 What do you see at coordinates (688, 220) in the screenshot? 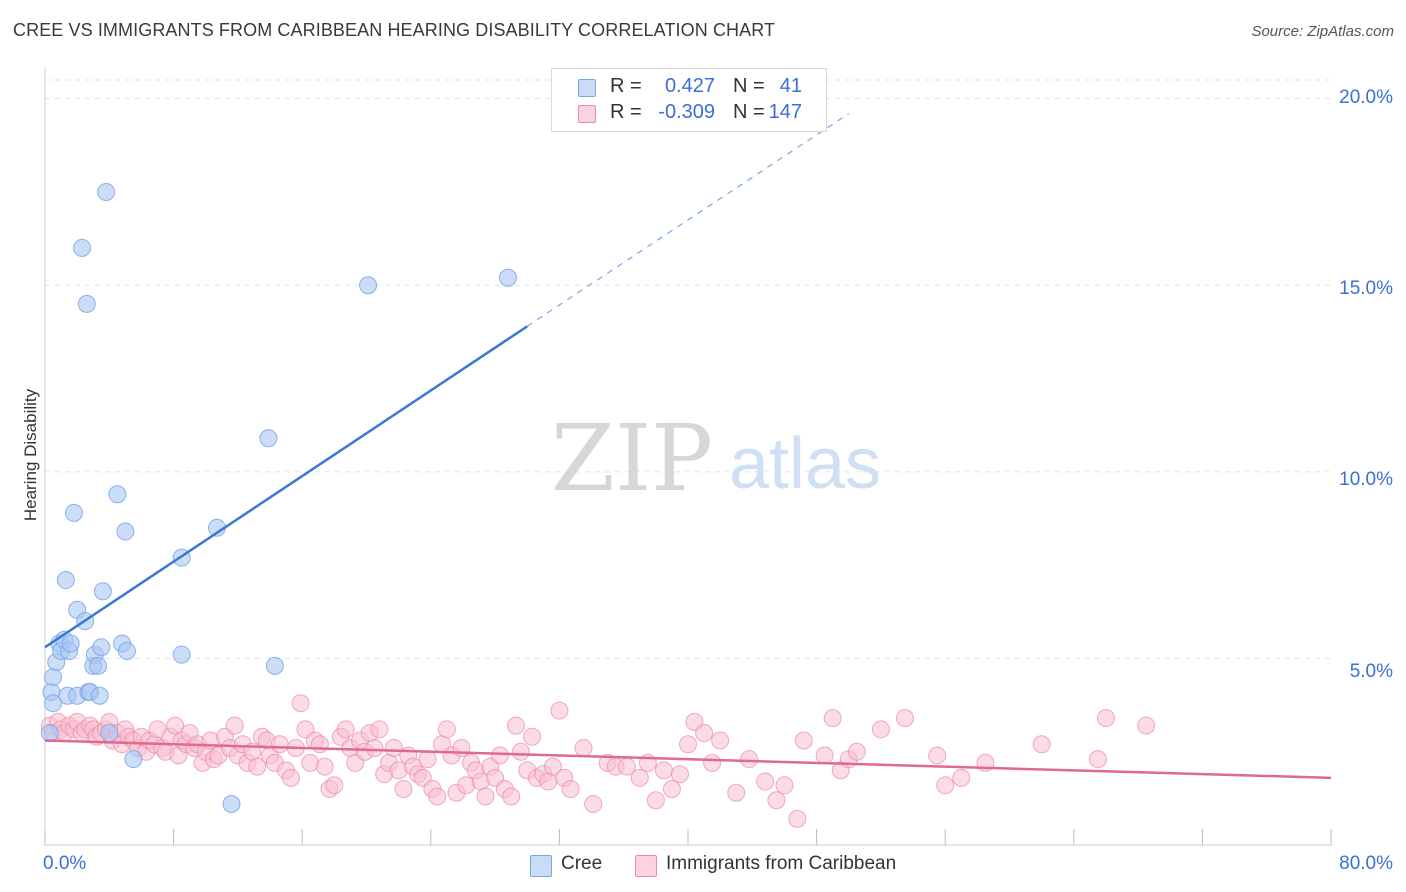
I see `trend-line-cree-extension` at bounding box center [688, 220].